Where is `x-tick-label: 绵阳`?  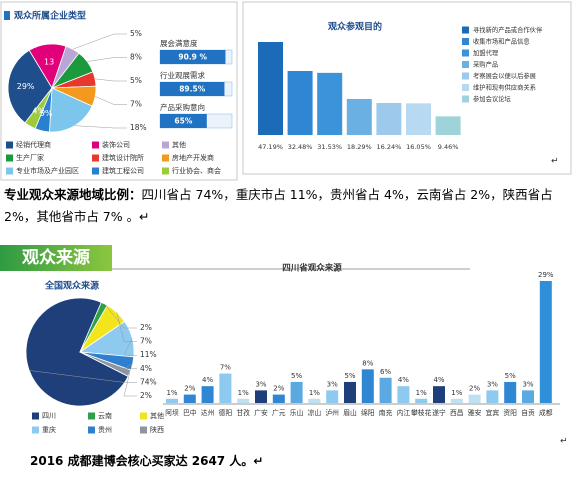
x-tick-label: 绵阳 is located at coordinates (368, 412).